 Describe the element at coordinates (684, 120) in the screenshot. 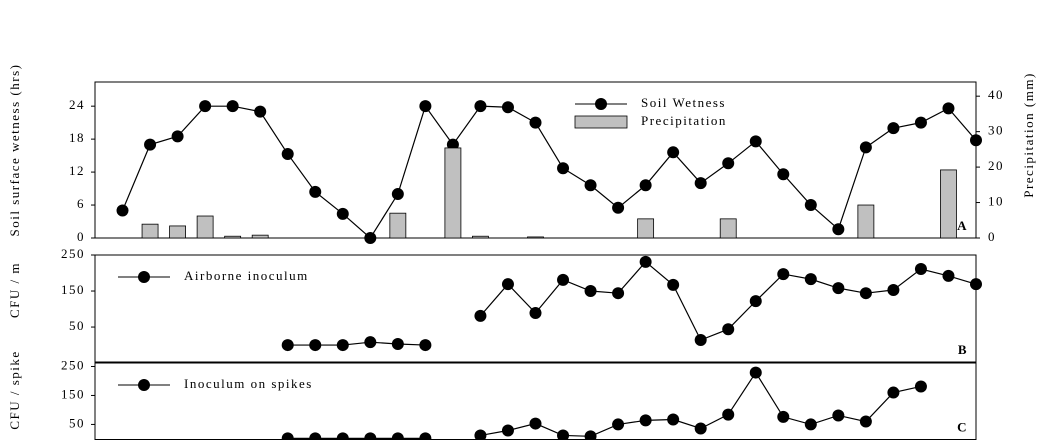

I see `legend-label: Precipitation` at that location.